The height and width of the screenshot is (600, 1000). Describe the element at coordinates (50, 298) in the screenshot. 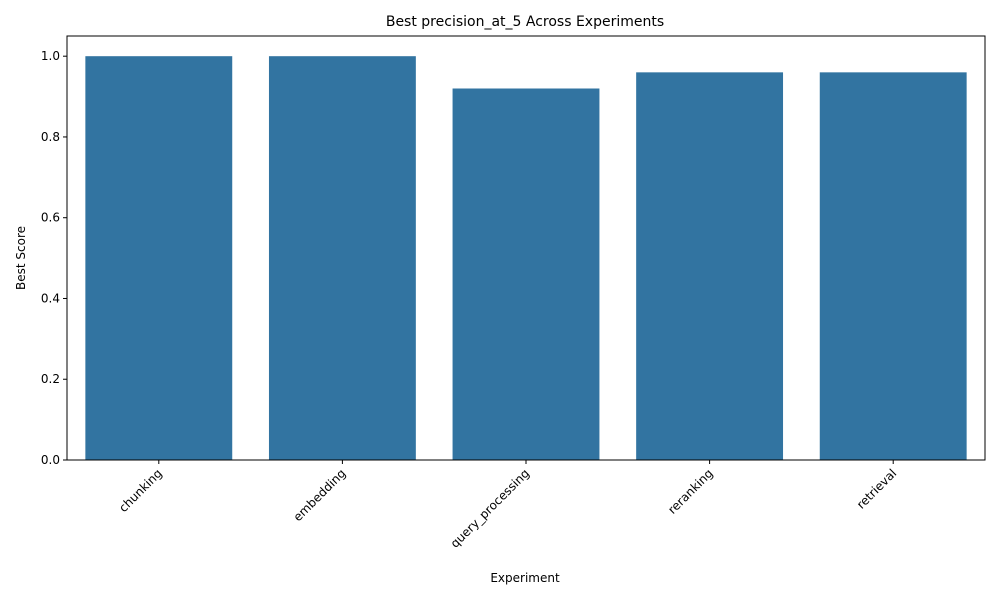

I see `y-tick-label: 0.4` at that location.